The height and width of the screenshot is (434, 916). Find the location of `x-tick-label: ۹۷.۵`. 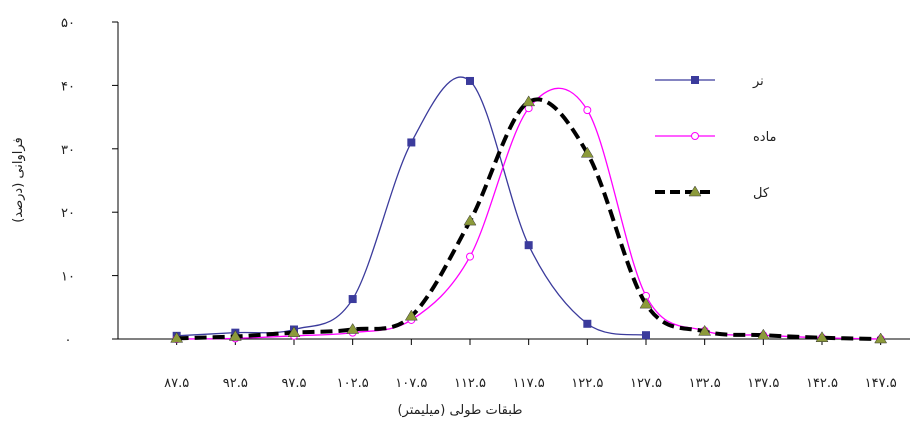

x-tick-label: ۹۷.۵ is located at coordinates (293, 383).